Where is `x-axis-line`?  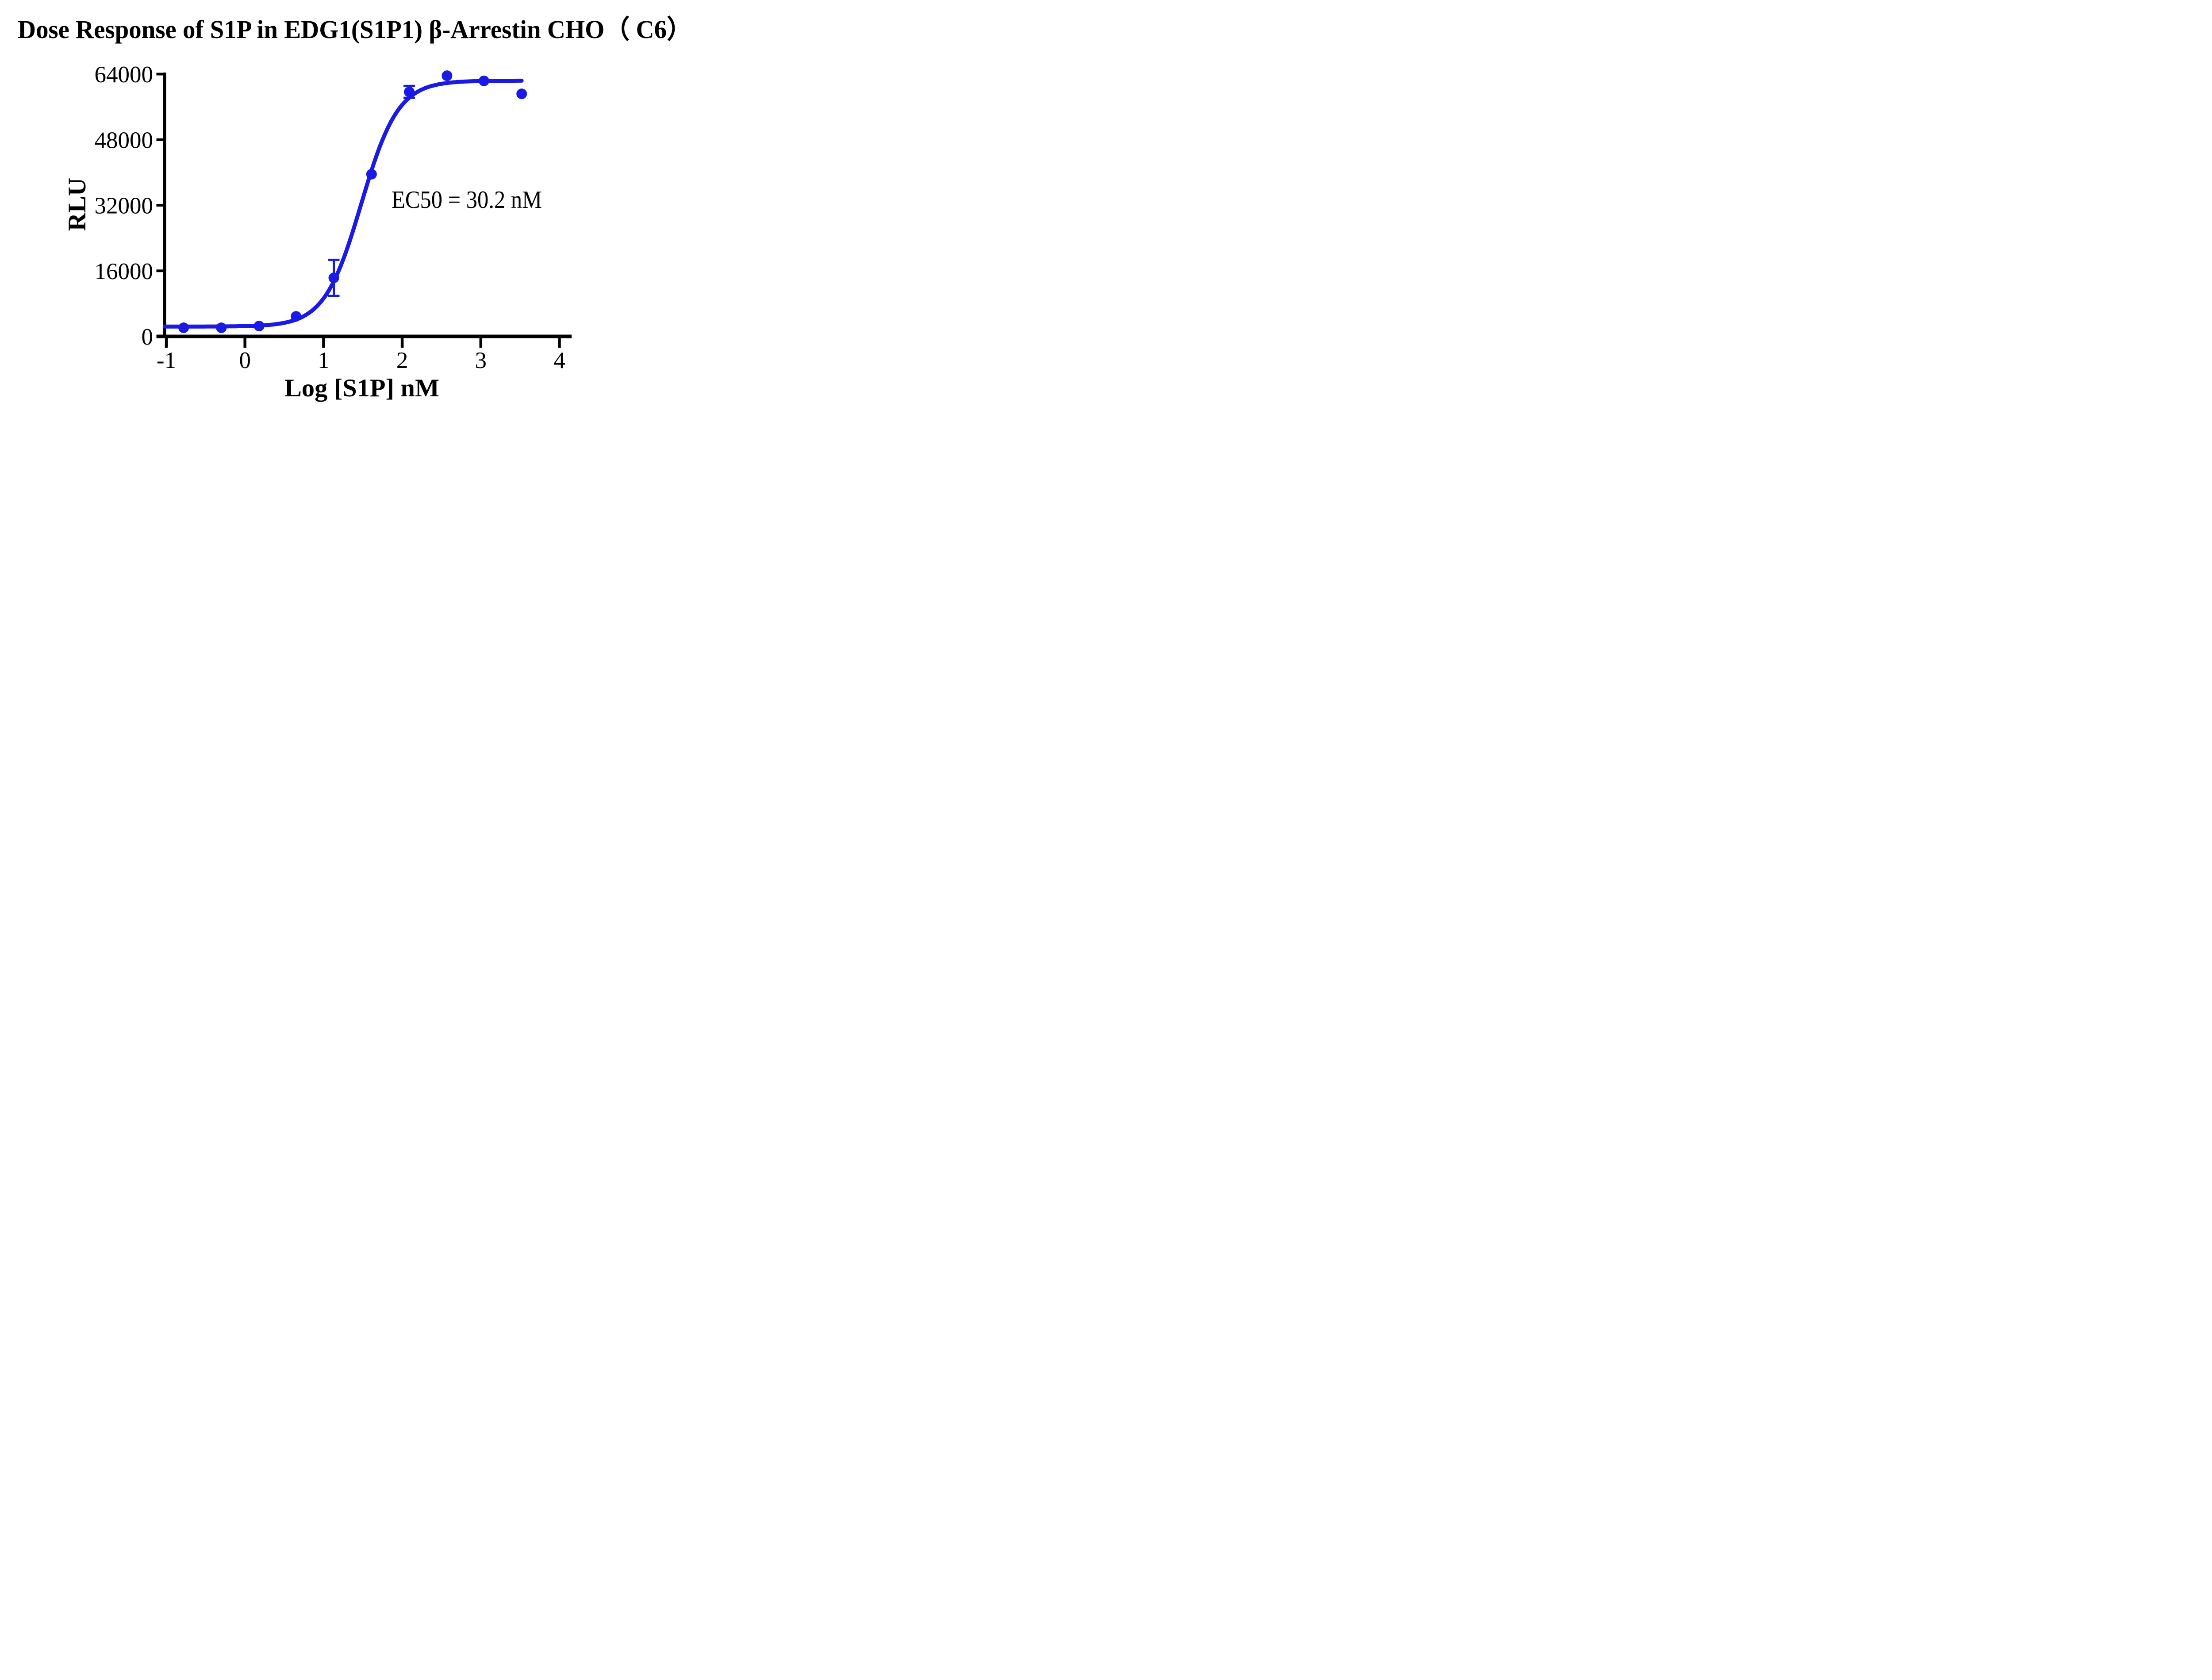 x-axis-line is located at coordinates (365, 336).